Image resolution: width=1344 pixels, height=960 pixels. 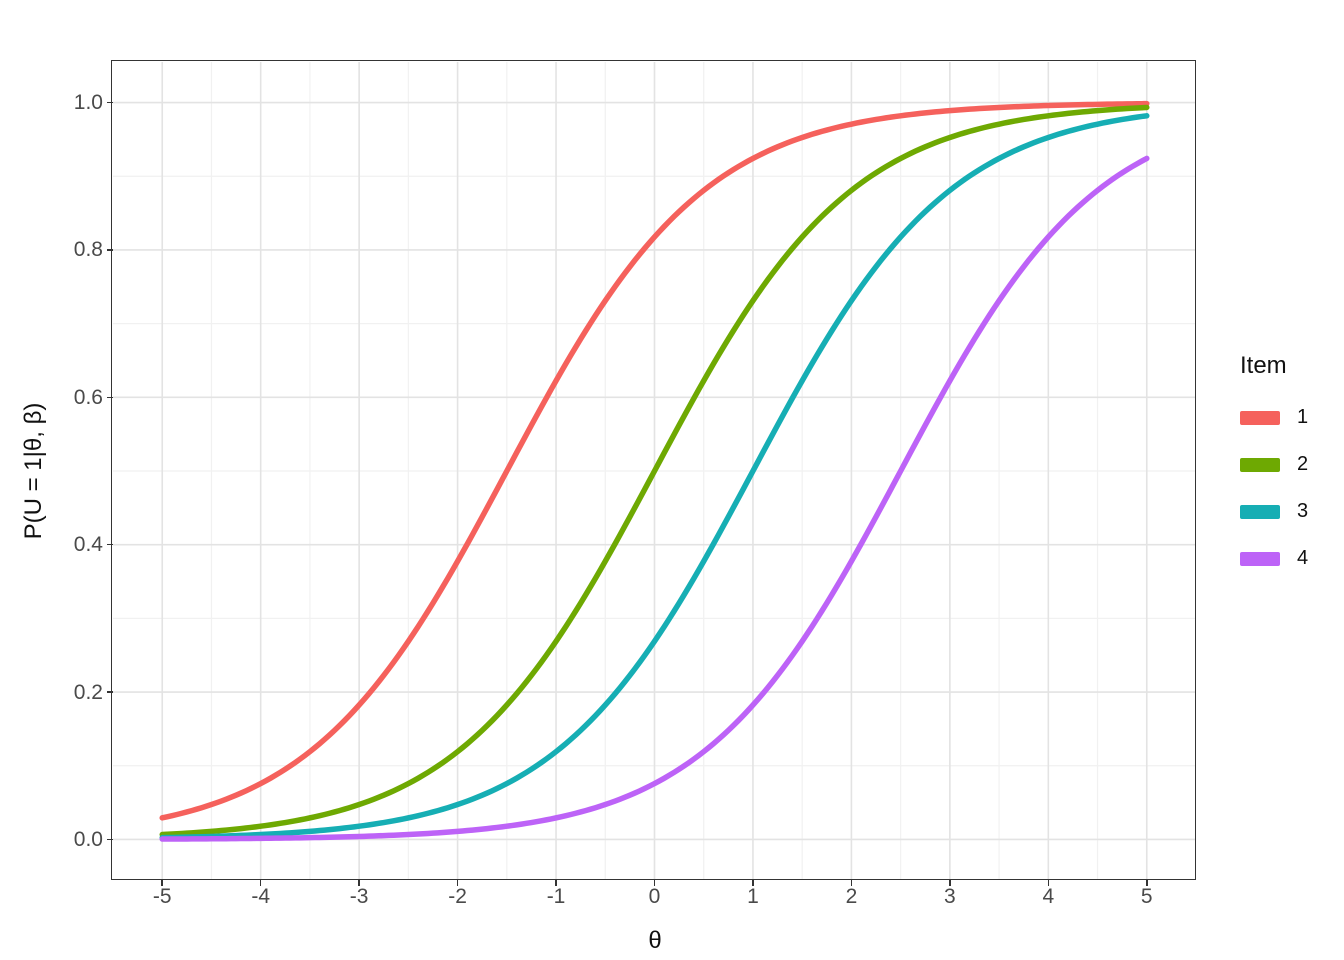 I want to click on y-tick-label: 1.0, so click(x=88, y=103).